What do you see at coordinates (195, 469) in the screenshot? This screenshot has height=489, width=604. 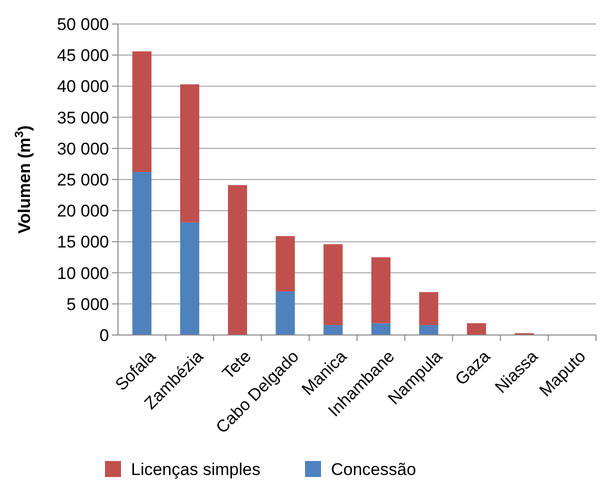 I see `legend-label: Licenças simples` at bounding box center [195, 469].